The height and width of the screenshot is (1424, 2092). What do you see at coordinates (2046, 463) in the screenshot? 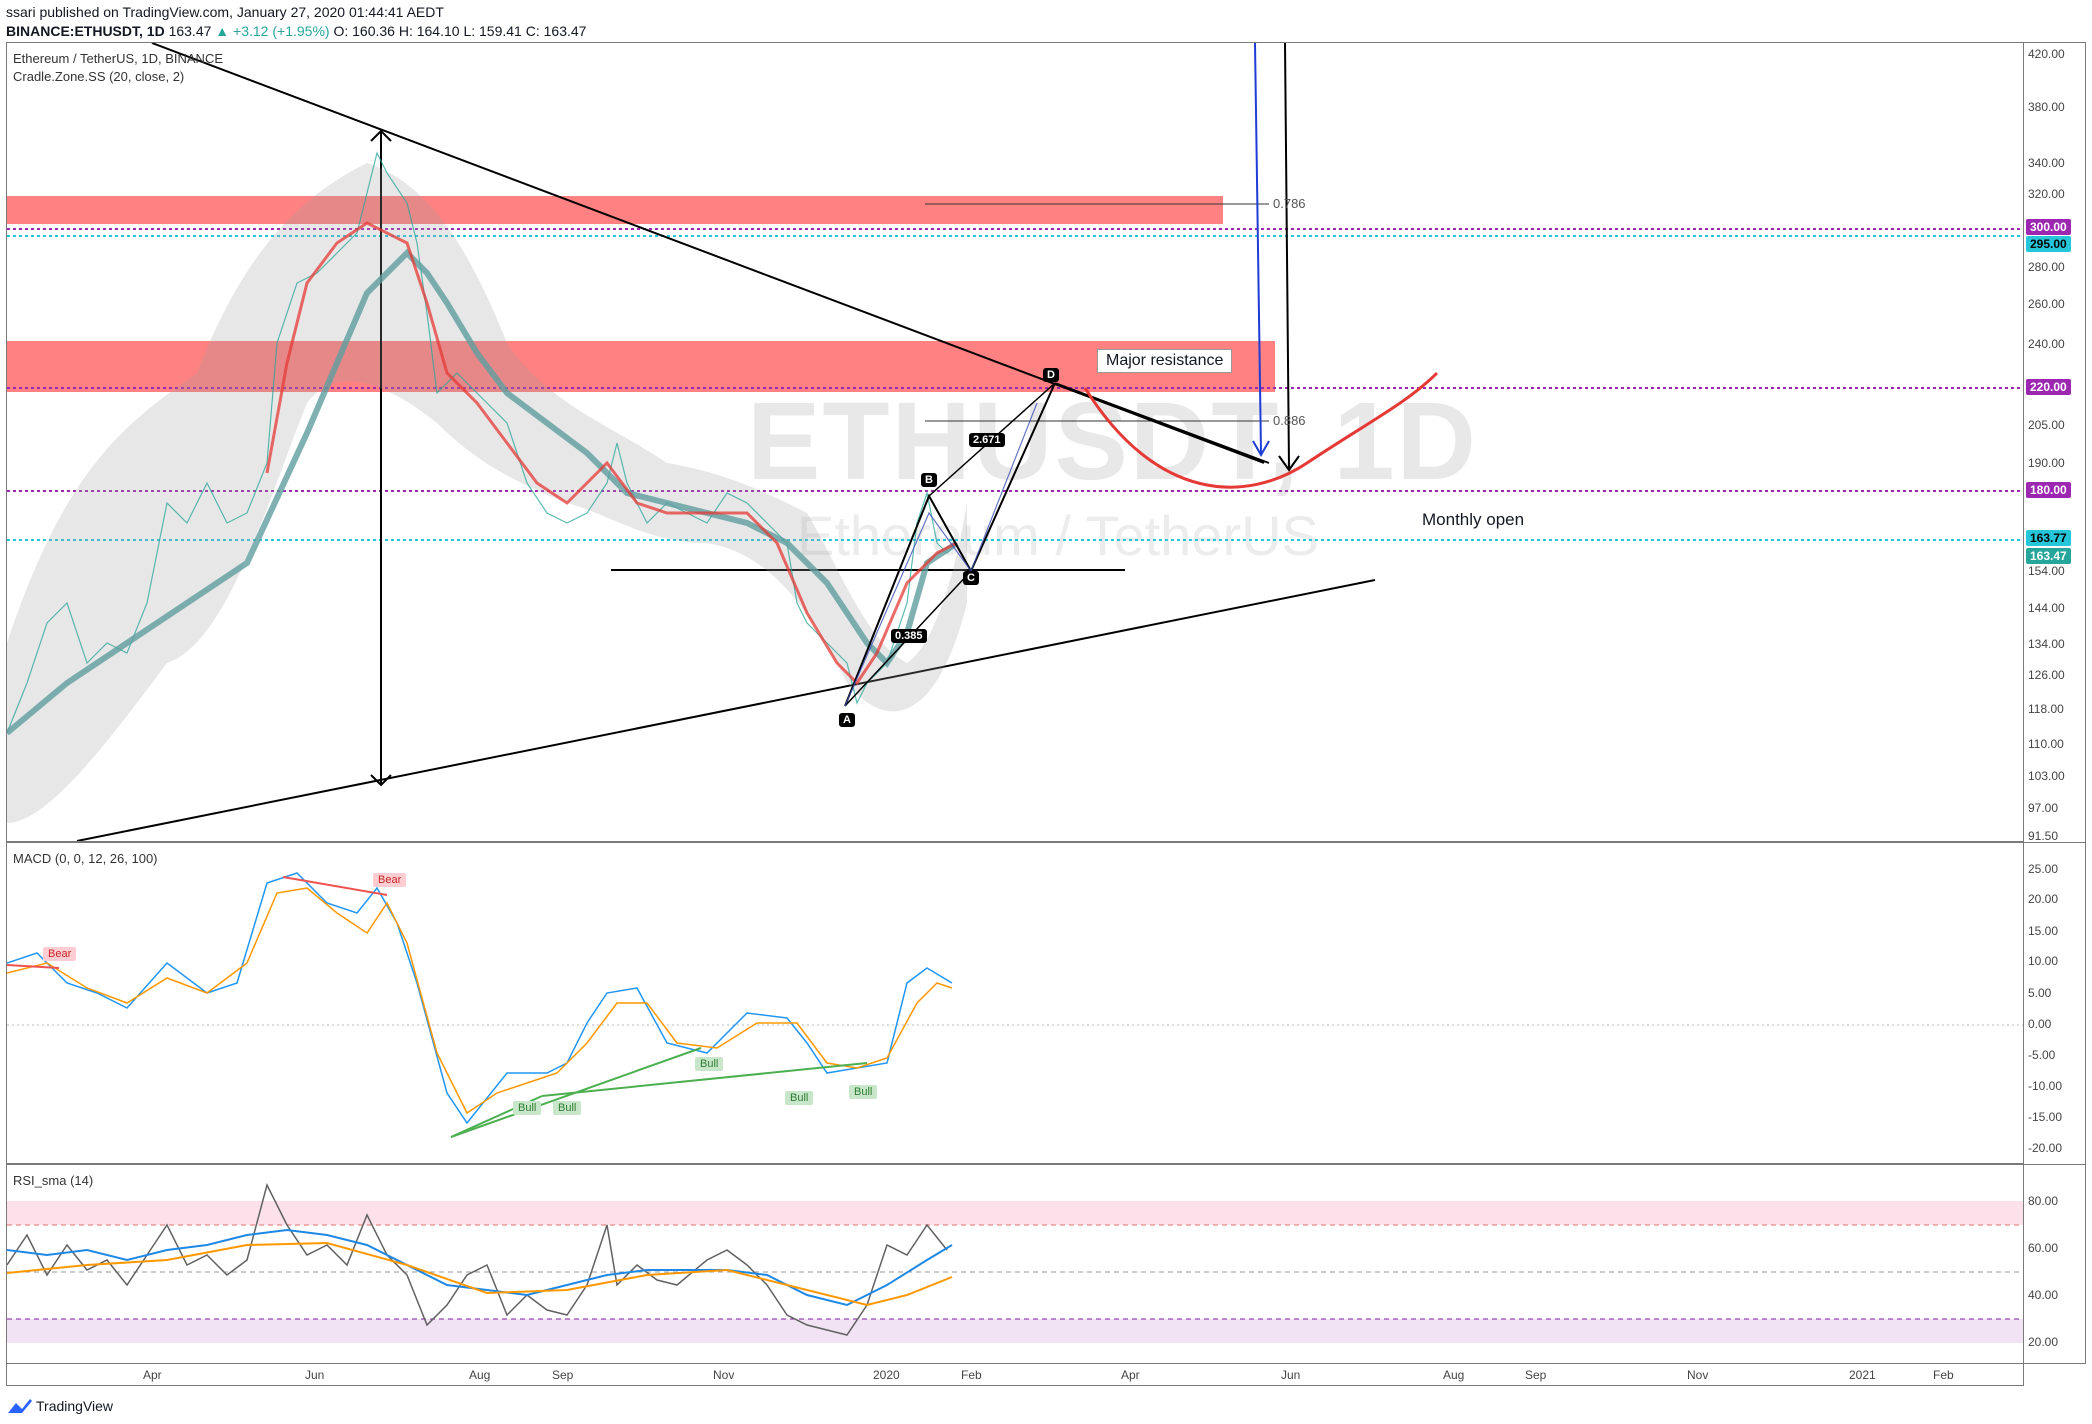
I see `tick-190: 190.00` at bounding box center [2046, 463].